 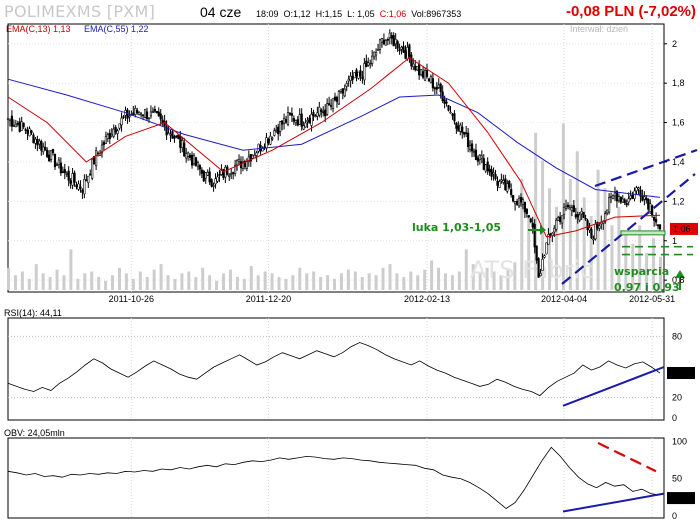 What do you see at coordinates (436, 14) in the screenshot?
I see `volume-value: Vol:8967353` at bounding box center [436, 14].